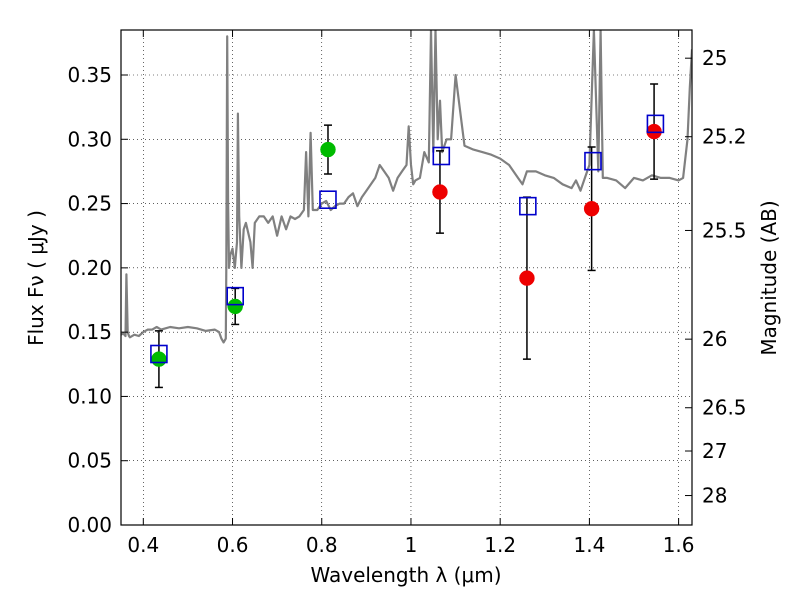 The width and height of the screenshot is (800, 604). I want to click on x-tick-label: 0.8, so click(322, 545).